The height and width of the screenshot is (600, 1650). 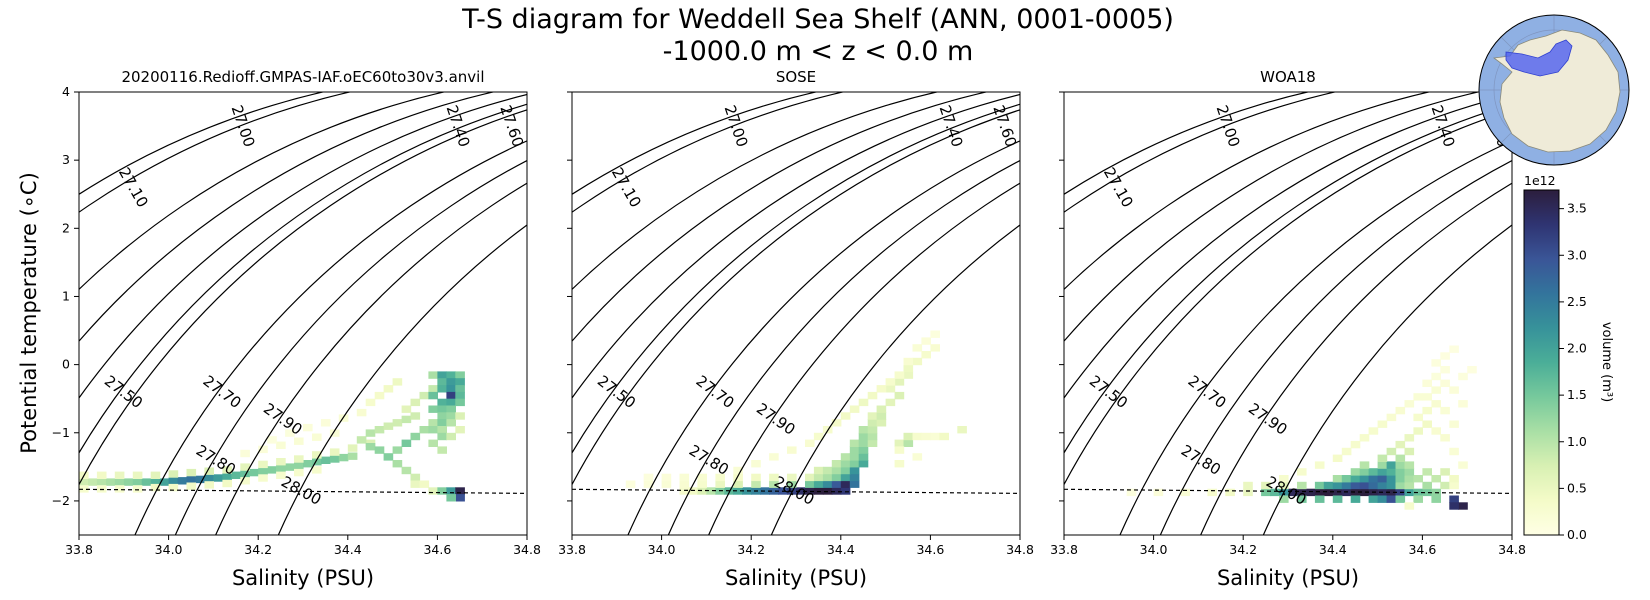 What do you see at coordinates (79, 549) in the screenshot?
I see `x-tick-label: 33.8` at bounding box center [79, 549].